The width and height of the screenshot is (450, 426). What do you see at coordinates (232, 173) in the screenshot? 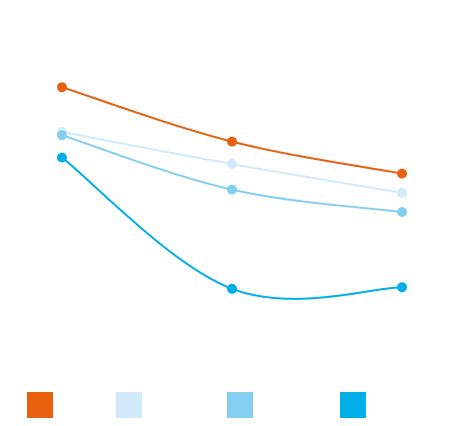
I see `series-3-line` at bounding box center [232, 173].